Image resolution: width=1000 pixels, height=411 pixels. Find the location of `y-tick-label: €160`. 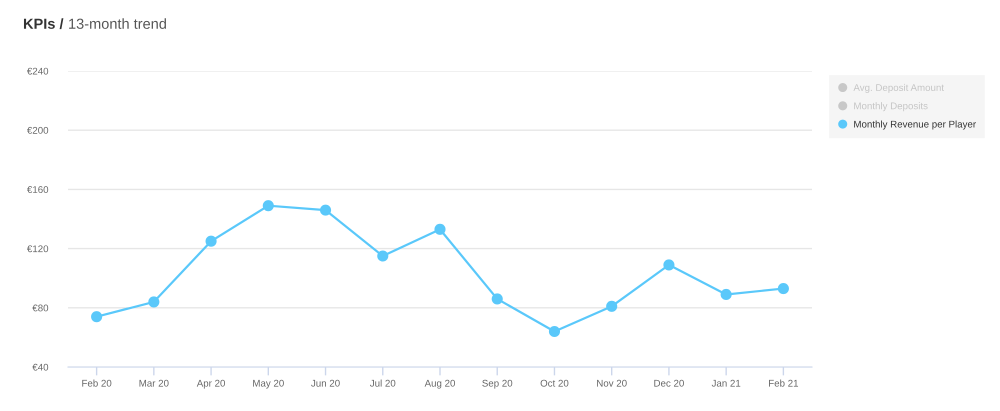

y-tick-label: €160 is located at coordinates (37, 190).